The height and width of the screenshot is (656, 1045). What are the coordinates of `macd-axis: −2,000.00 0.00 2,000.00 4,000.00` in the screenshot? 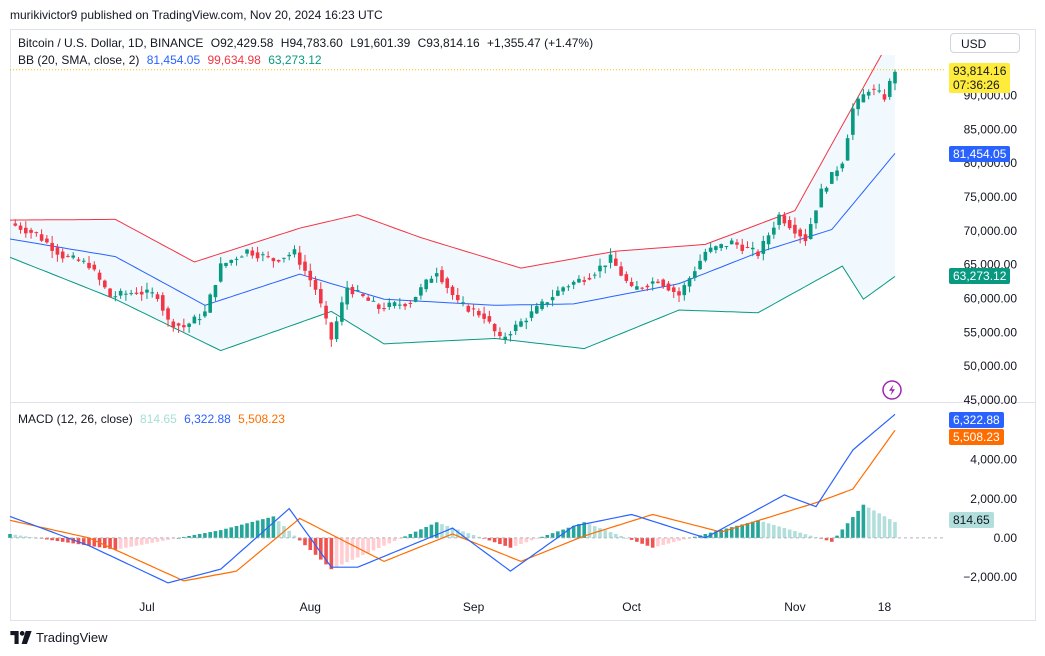 It's located at (990, 518).